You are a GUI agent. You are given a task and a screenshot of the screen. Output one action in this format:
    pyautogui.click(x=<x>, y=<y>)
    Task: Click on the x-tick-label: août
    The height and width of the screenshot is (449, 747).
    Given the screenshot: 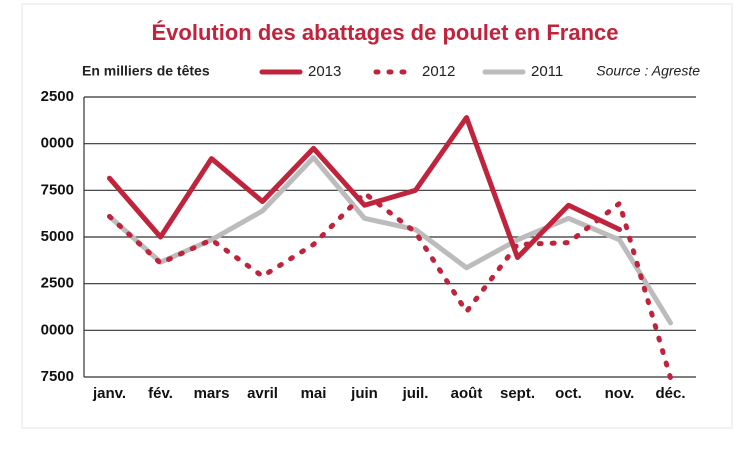 What is the action you would take?
    pyautogui.click(x=467, y=393)
    